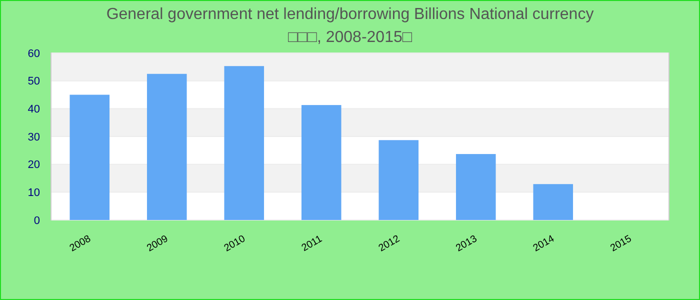 The width and height of the screenshot is (700, 300). I want to click on chart-subtitle: □□□, 2008-2015□, so click(350, 37).